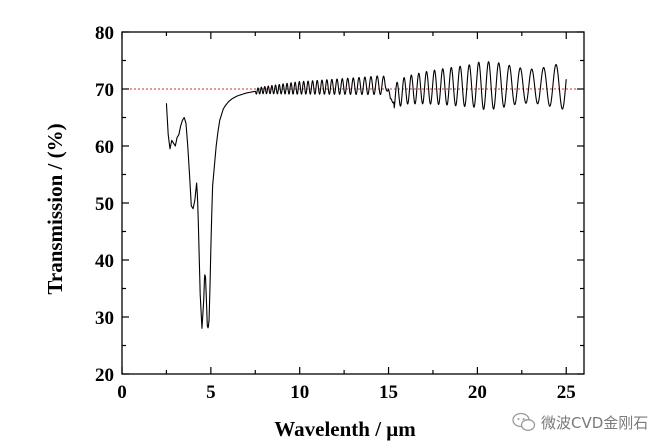 The height and width of the screenshot is (447, 666). What do you see at coordinates (104, 90) in the screenshot?
I see `y-tick-label: 70` at bounding box center [104, 90].